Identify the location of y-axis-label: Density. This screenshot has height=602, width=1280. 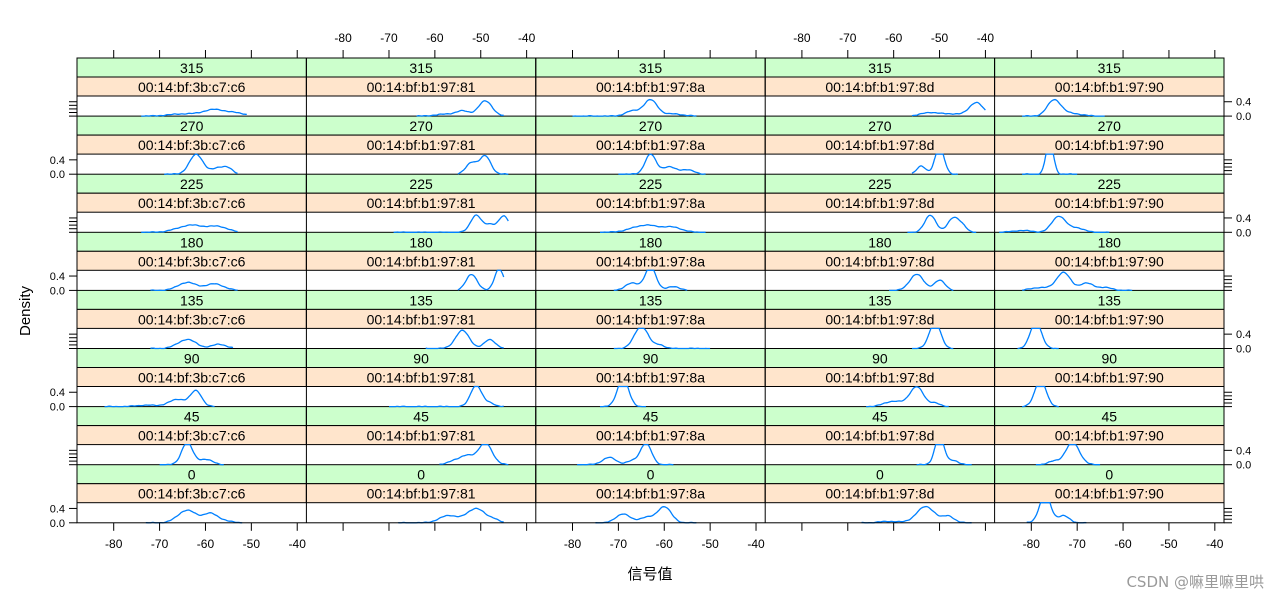
(25, 310).